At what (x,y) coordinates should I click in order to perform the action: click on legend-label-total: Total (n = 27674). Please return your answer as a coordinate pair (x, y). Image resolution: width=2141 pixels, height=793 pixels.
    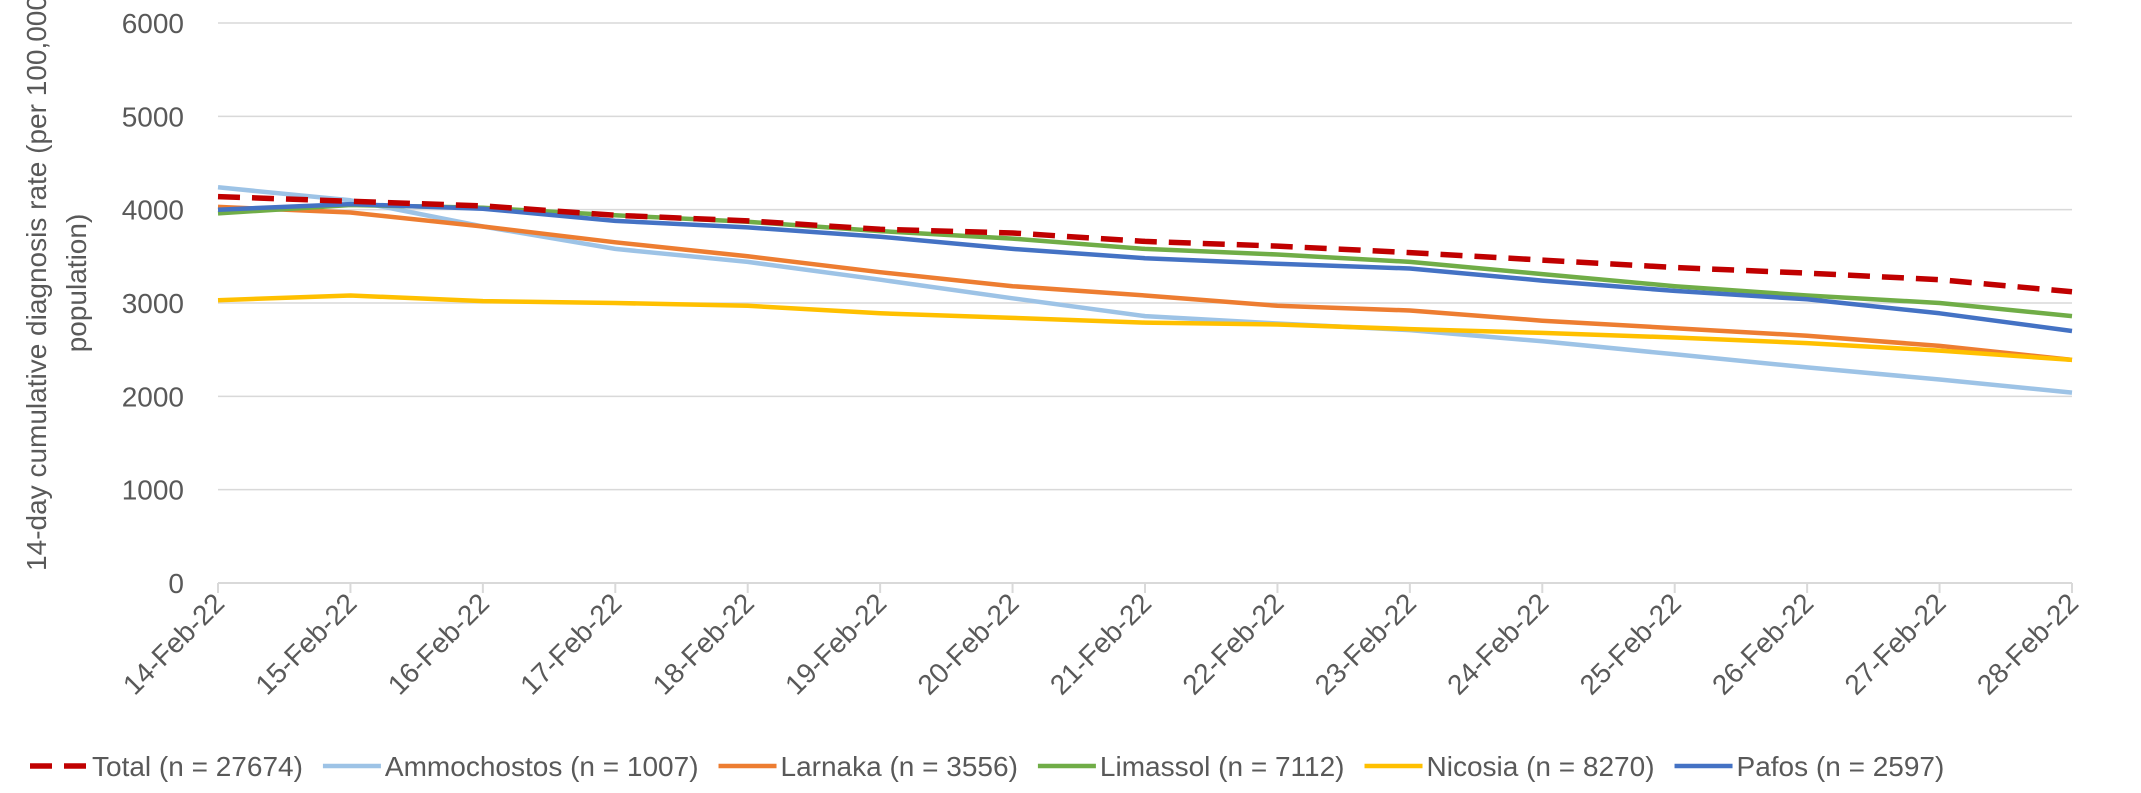
    Looking at the image, I should click on (197, 766).